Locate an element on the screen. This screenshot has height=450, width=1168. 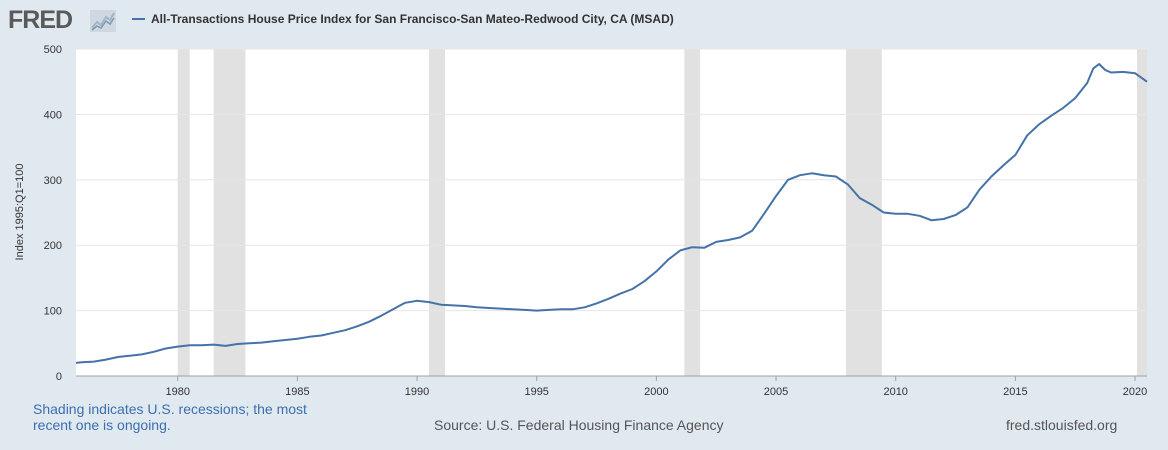
x-tick-label: 2015 is located at coordinates (1015, 392).